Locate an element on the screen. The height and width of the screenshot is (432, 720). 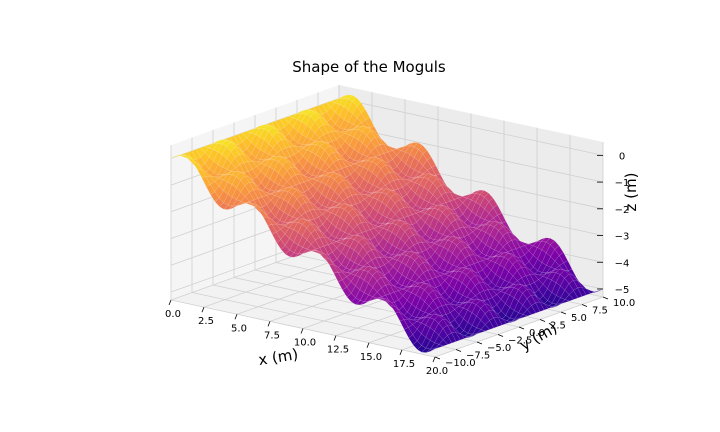
z-axis-label: z (m) is located at coordinates (631, 192).